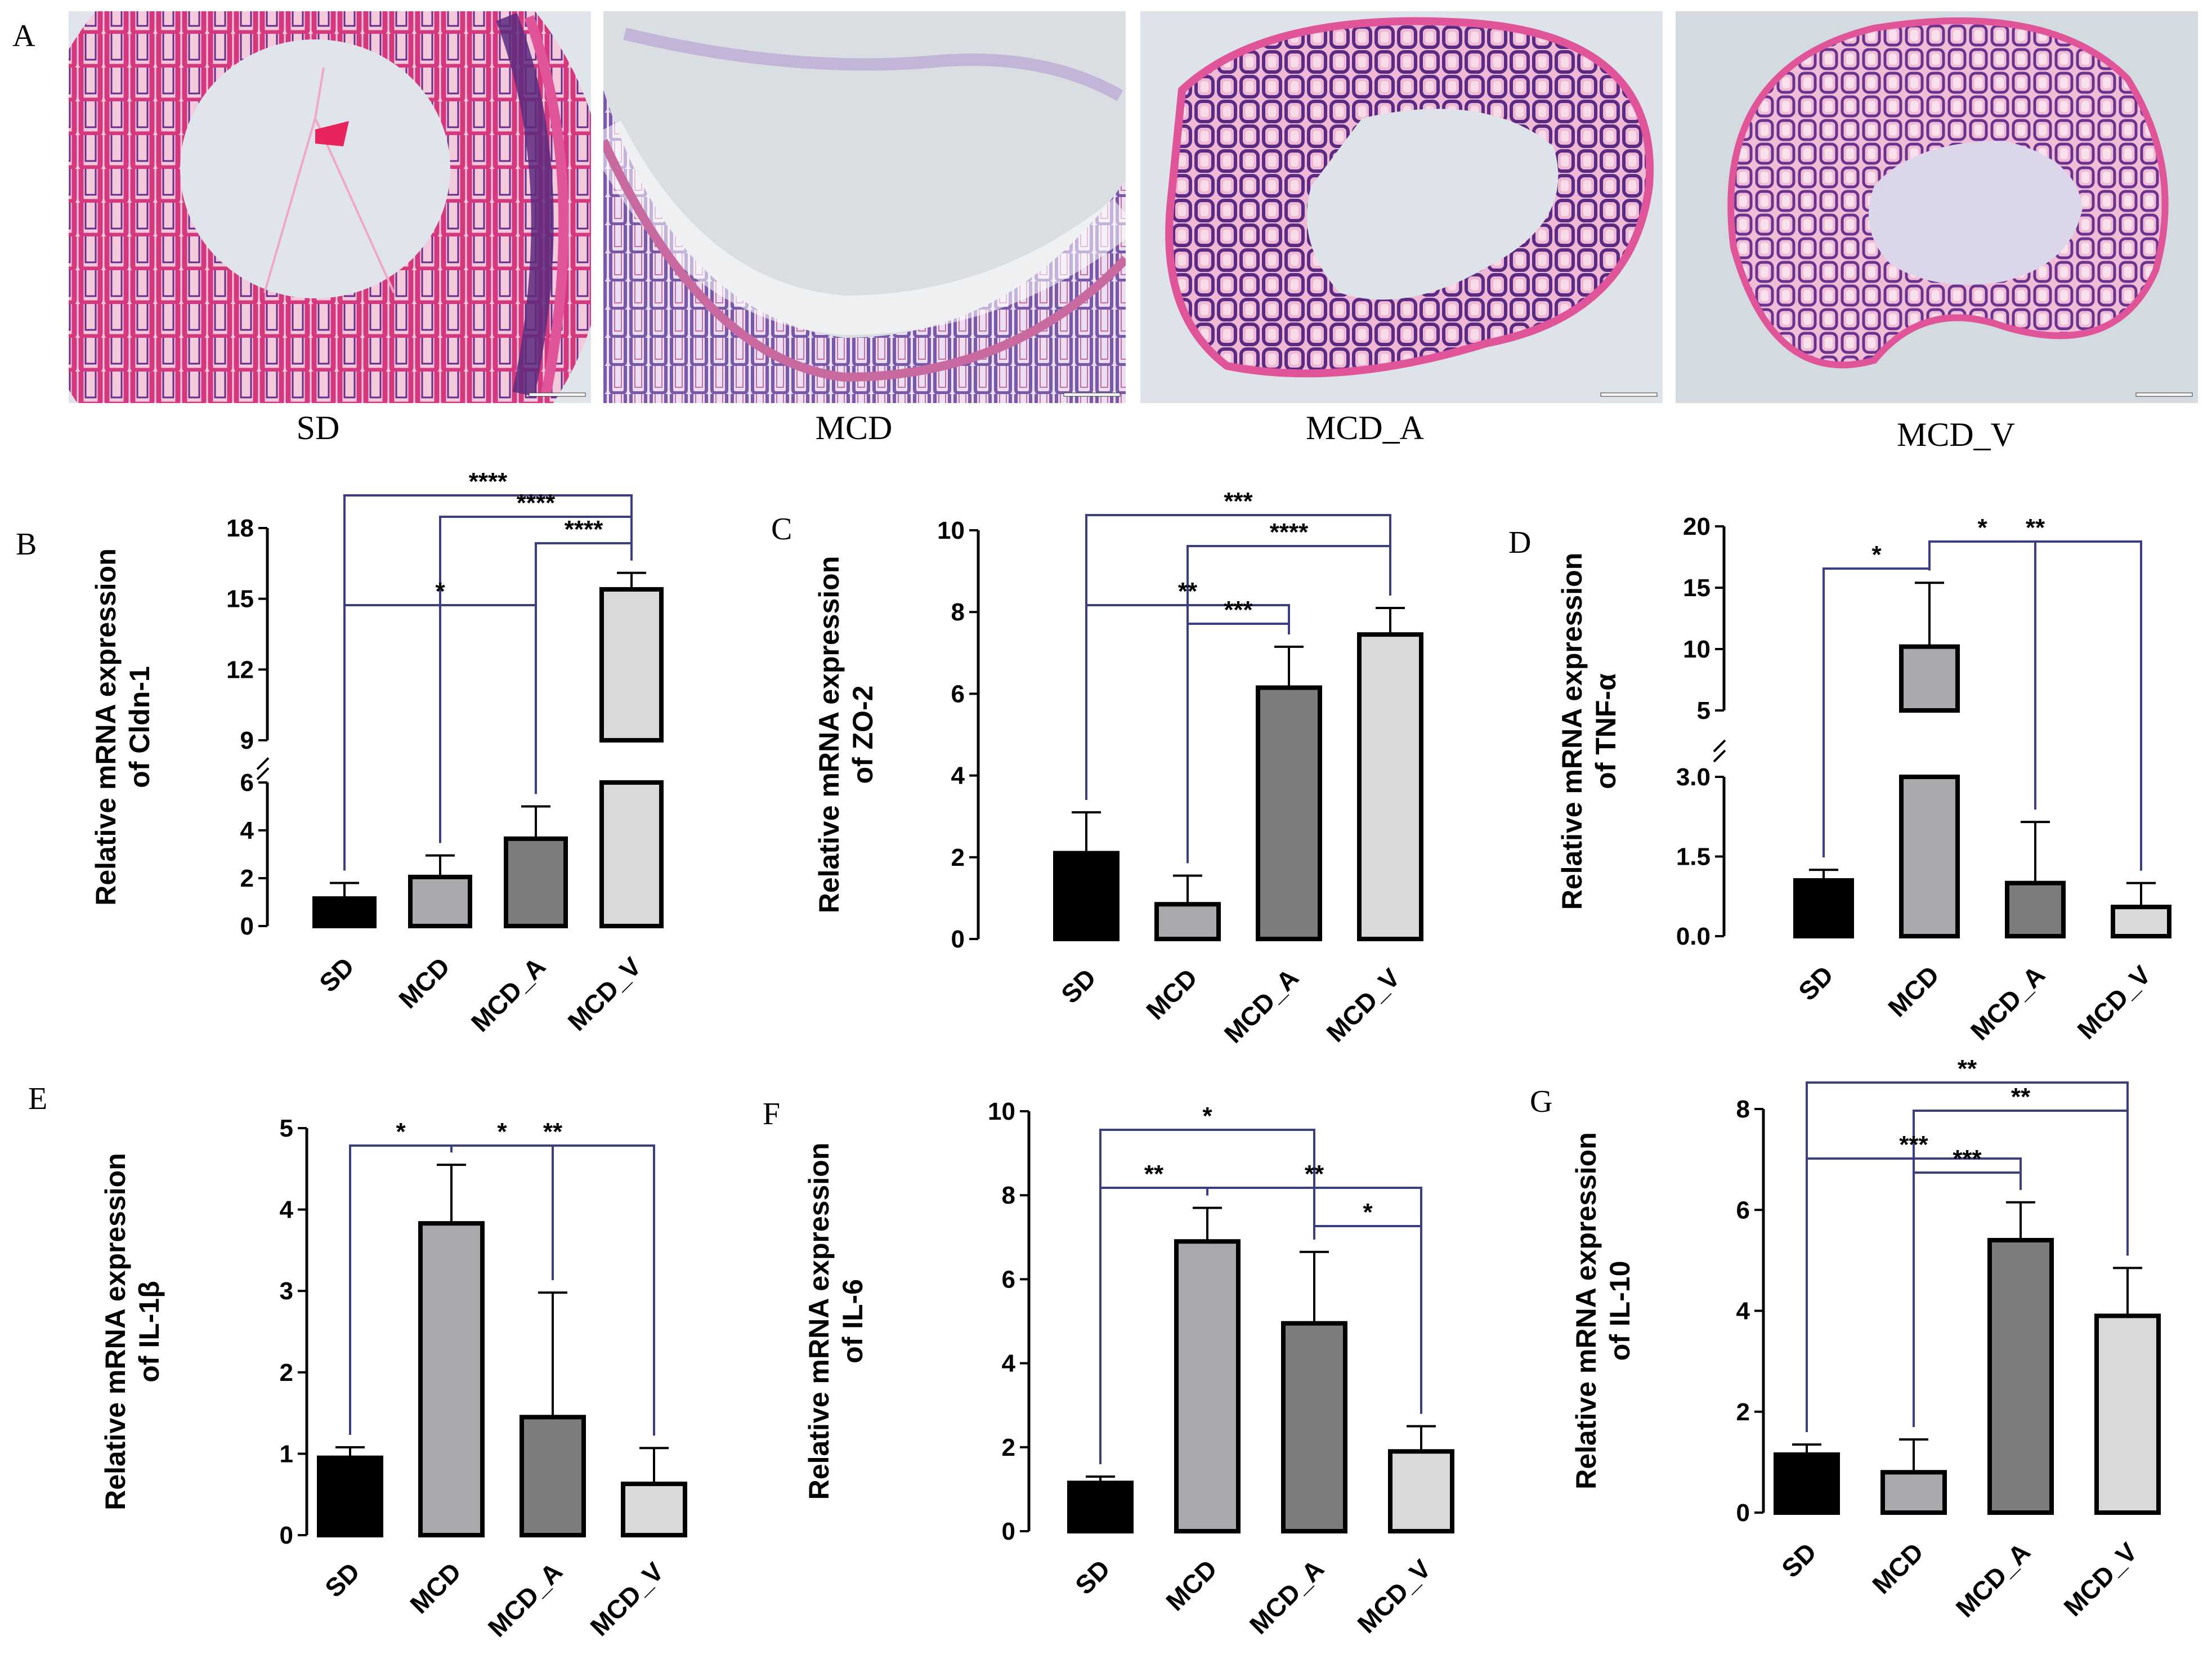 Image resolution: width=2212 pixels, height=1668 pixels. What do you see at coordinates (247, 741) in the screenshot?
I see `y-tick-label: 9` at bounding box center [247, 741].